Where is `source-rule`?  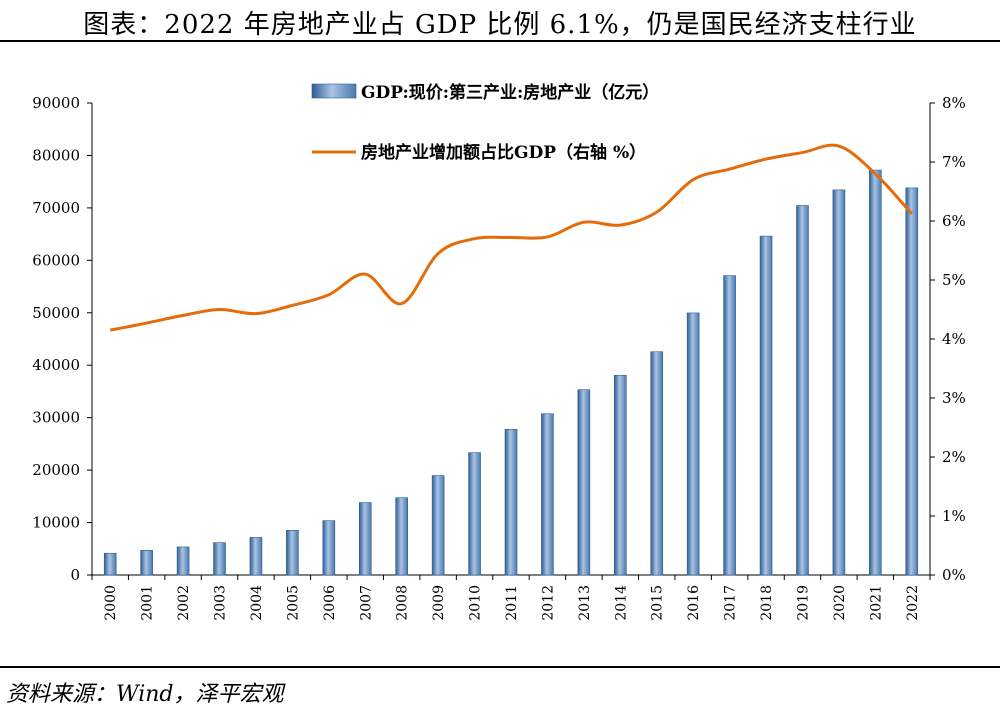
source-rule is located at coordinates (500, 667).